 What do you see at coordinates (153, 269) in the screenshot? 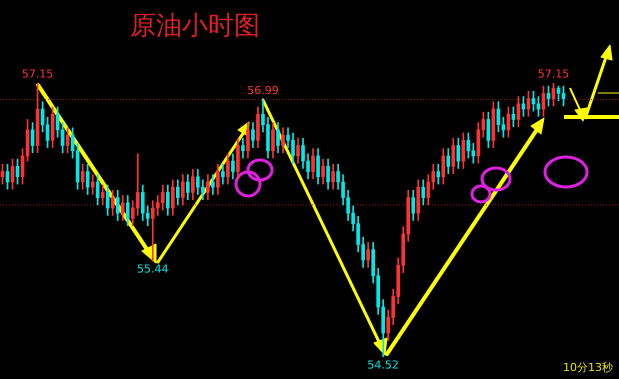
I see `annotation: 55.44` at bounding box center [153, 269].